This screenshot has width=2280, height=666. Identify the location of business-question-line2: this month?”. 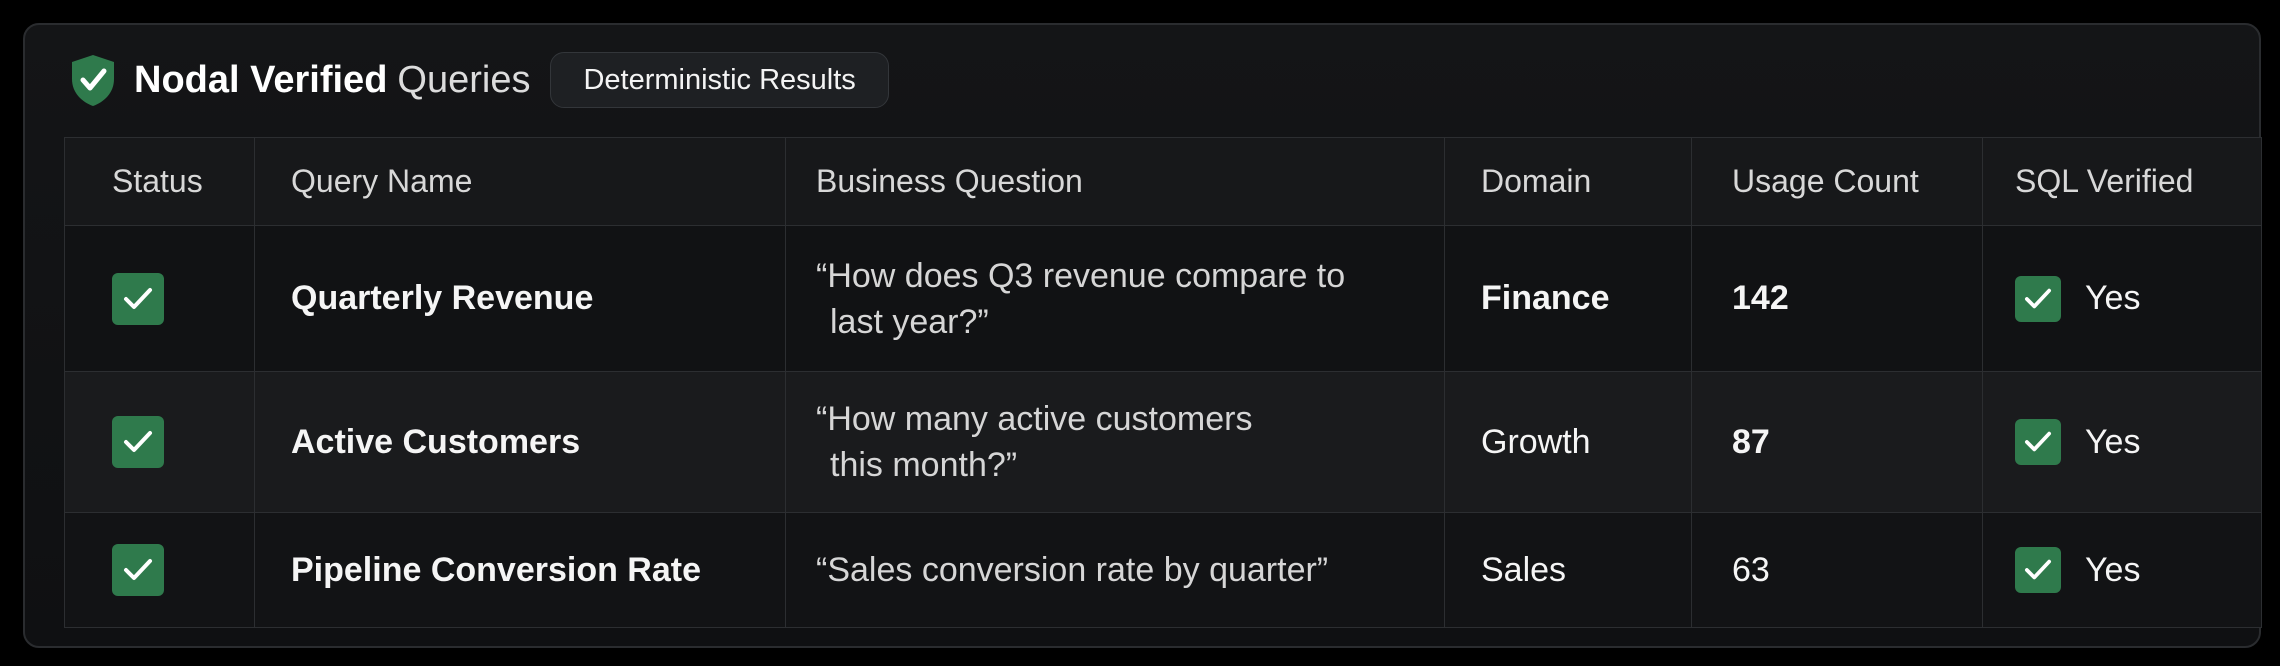
(924, 465).